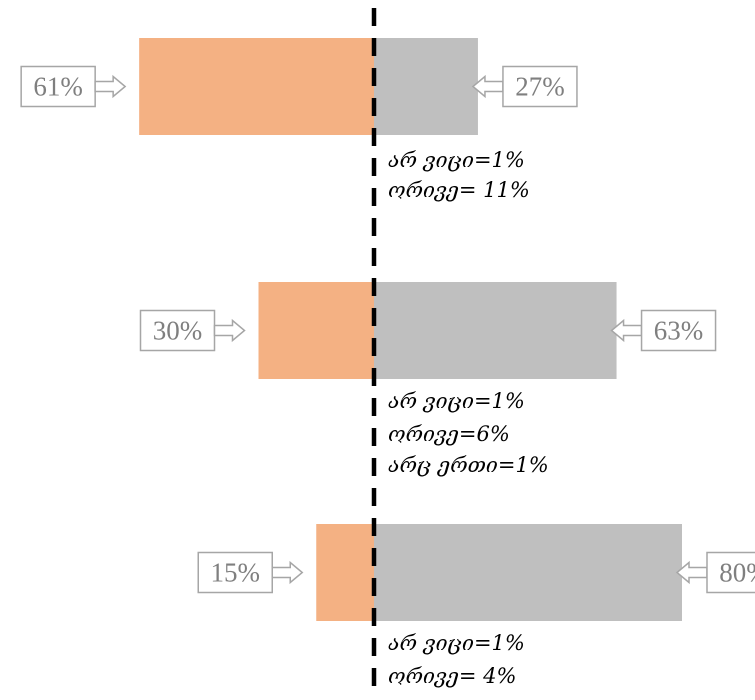 This screenshot has height=700, width=755. What do you see at coordinates (468, 465) in the screenshot?
I see `note-text: არც ერთი=1%` at bounding box center [468, 465].